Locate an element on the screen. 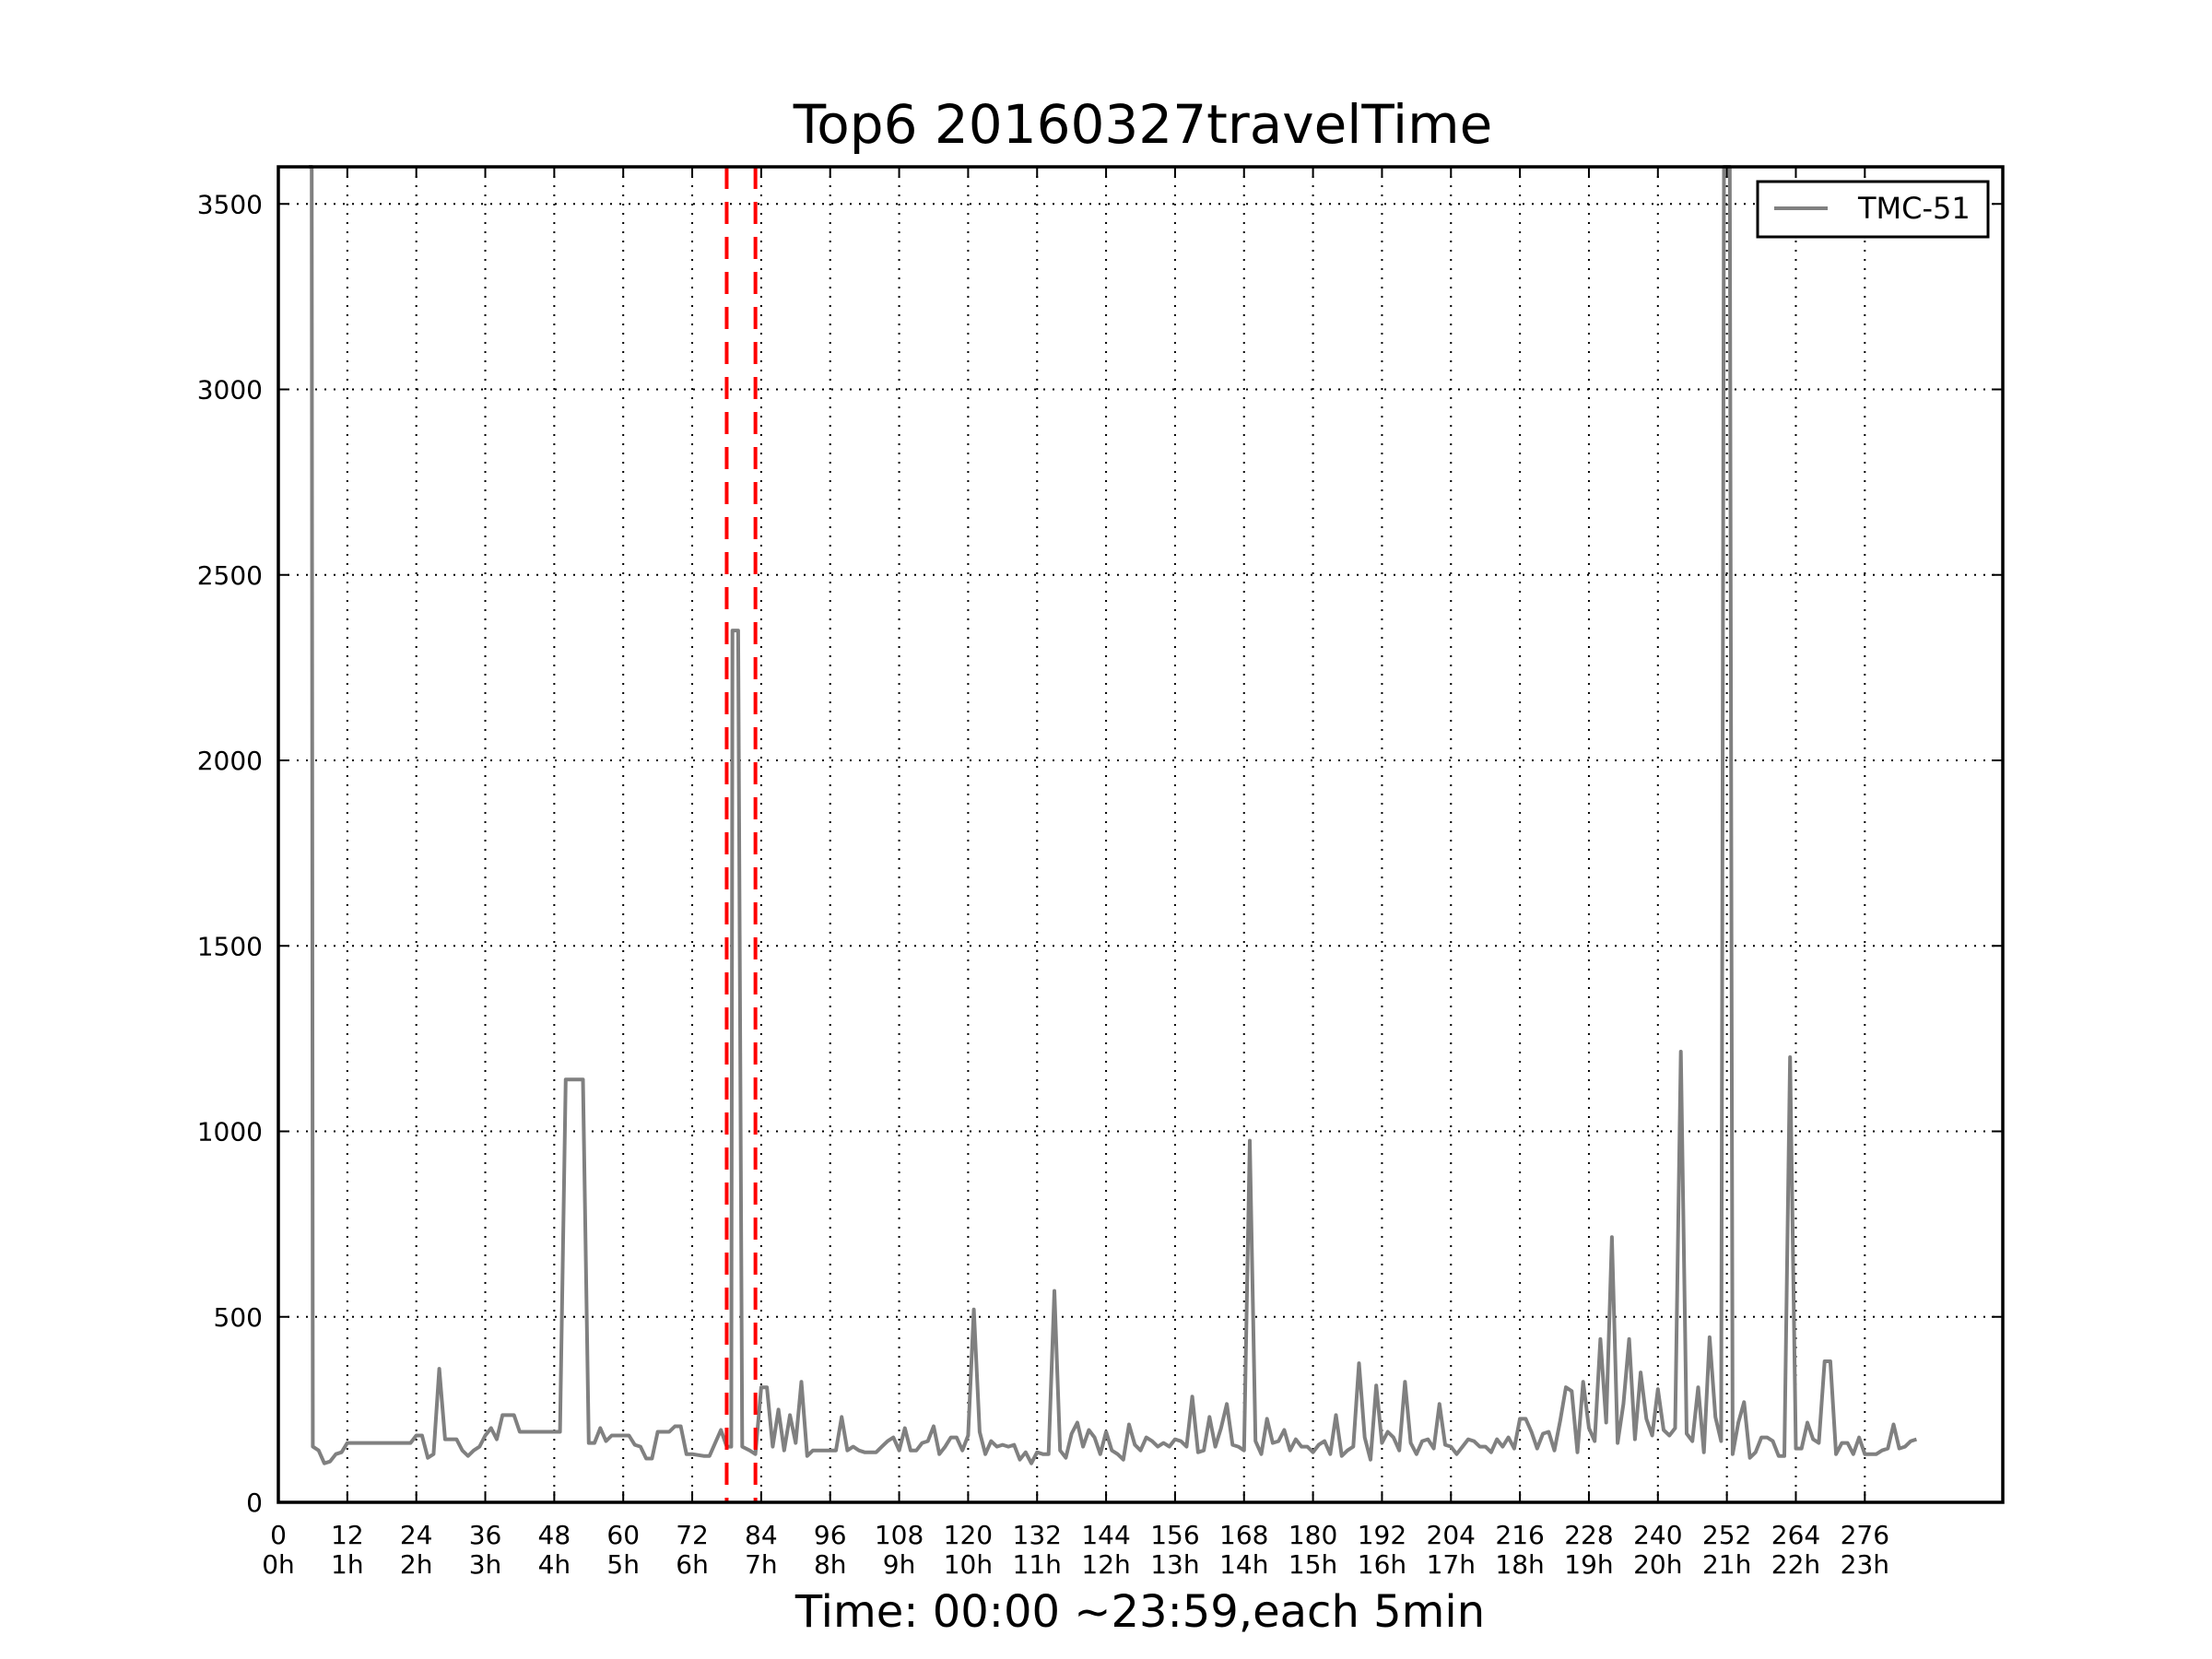  x-tick-label: 264 is located at coordinates (1795, 1535).